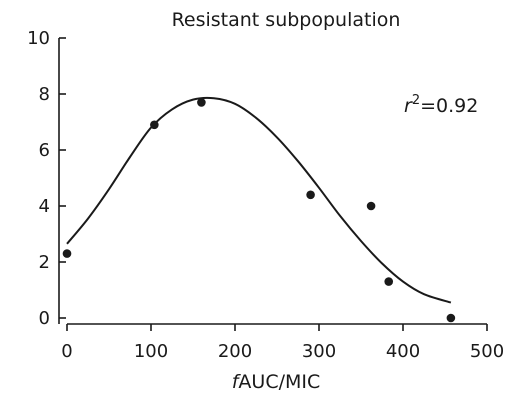 The width and height of the screenshot is (517, 396). What do you see at coordinates (44, 206) in the screenshot?
I see `y-tick-label: 4` at bounding box center [44, 206].